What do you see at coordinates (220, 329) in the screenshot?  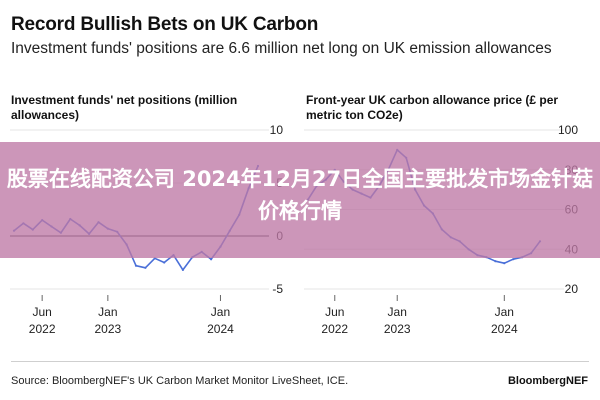 I see `positions-x-tick-year: 2024` at bounding box center [220, 329].